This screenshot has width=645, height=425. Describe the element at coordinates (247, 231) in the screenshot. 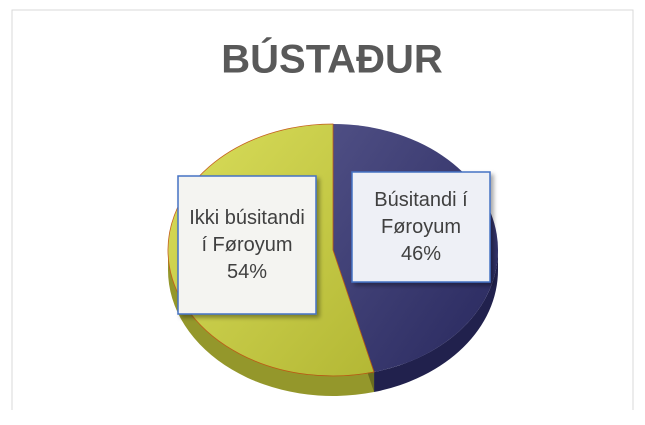

I see `category-label: Ikki búsitandi í Føroyum` at that location.